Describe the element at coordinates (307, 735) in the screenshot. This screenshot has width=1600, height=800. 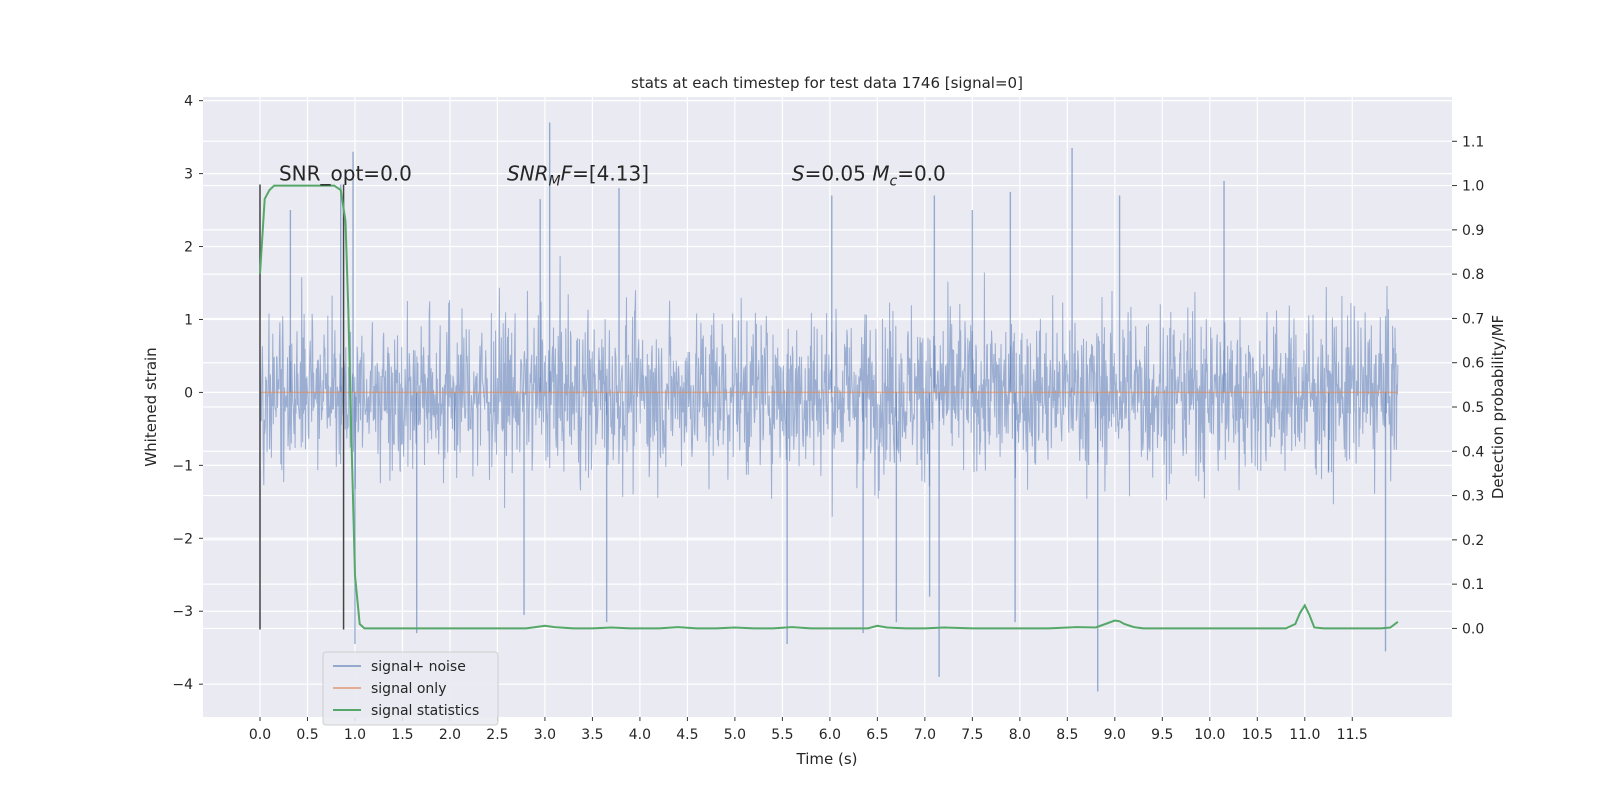
I see `x-tick-label: 0.5` at that location.